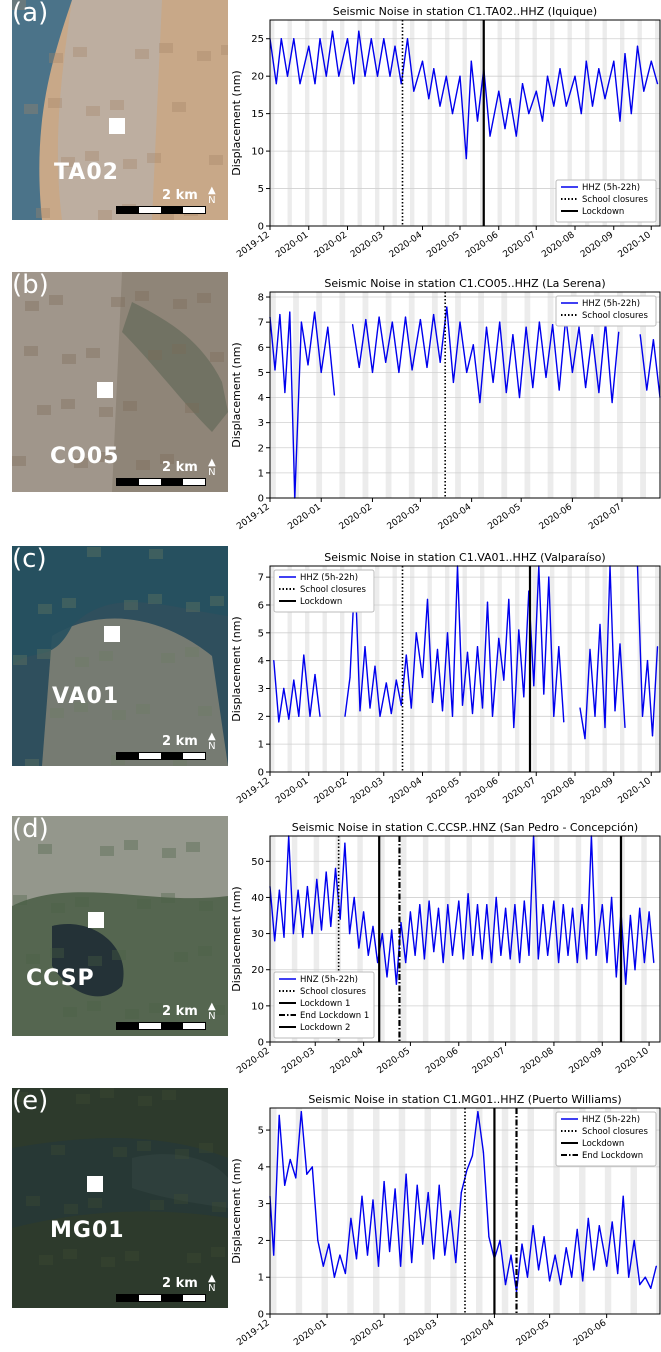 This screenshot has height=1352, width=661. What do you see at coordinates (253, 791) in the screenshot?
I see `x-tick-label: 2019-12` at bounding box center [253, 791].